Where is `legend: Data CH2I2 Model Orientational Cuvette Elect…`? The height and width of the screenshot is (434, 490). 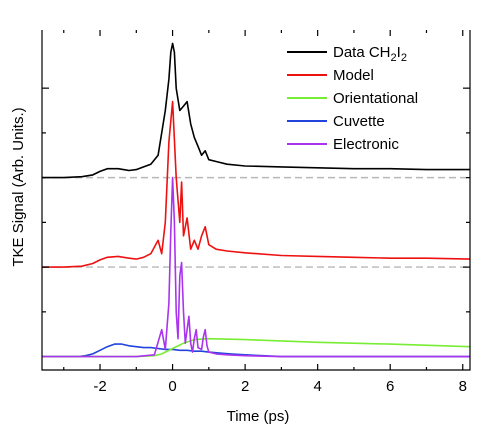
legend: Data CH2I2 Model Orientational Cuvette Elect… is located at coordinates (352, 98).